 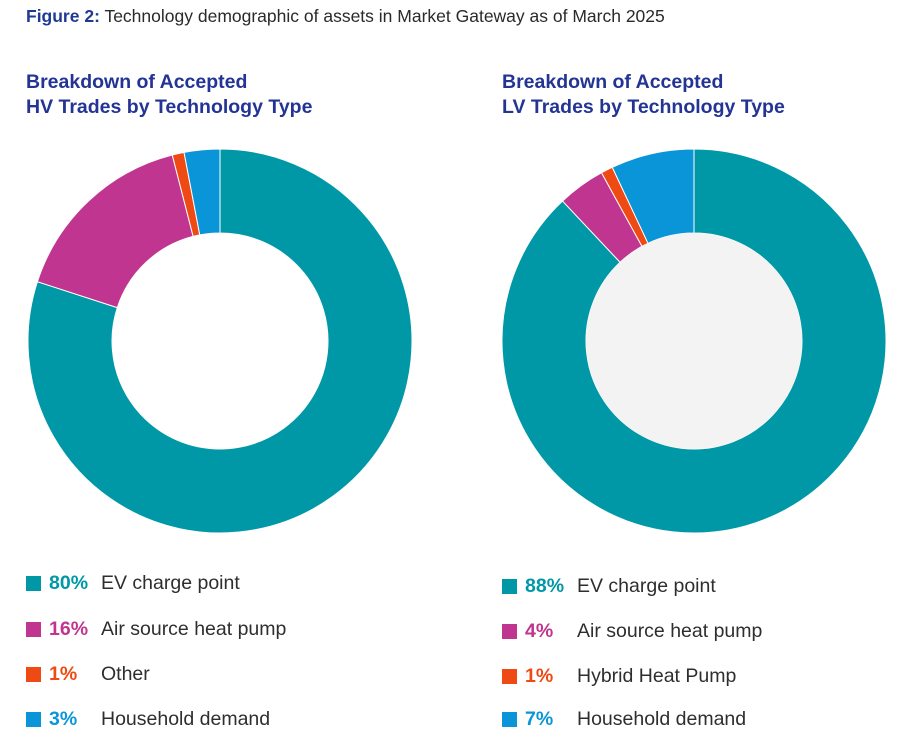 I want to click on lv-legend-item-ev: 88% EV charge point, so click(x=609, y=586).